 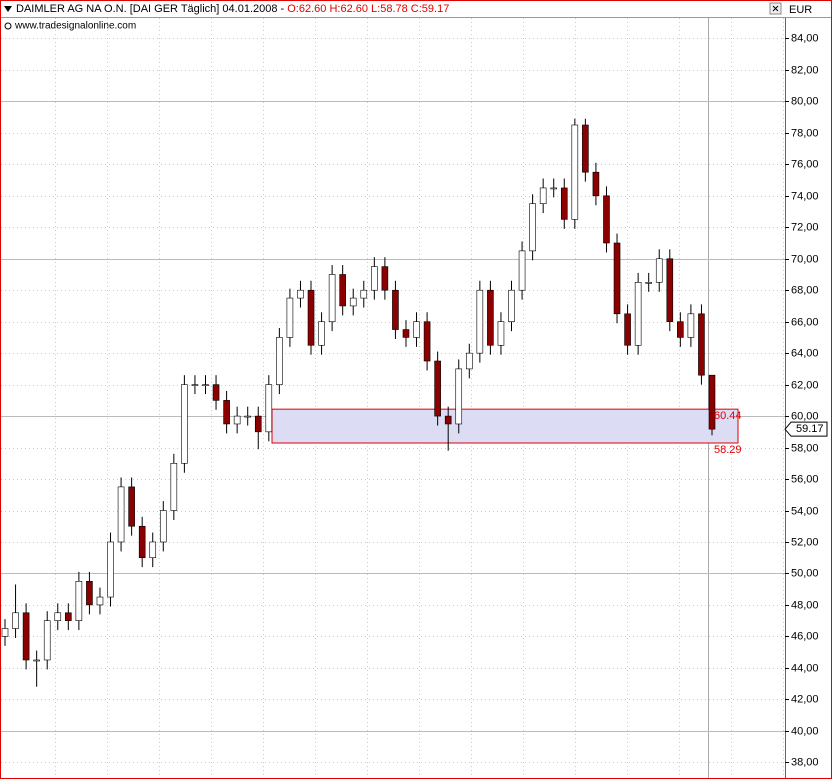 I want to click on y-tick-label: 80,00, so click(x=805, y=101).